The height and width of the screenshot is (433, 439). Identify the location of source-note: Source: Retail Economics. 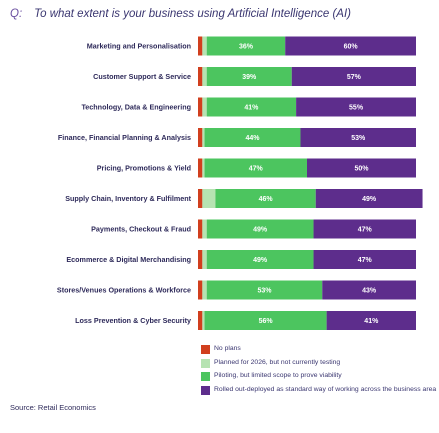
(53, 407).